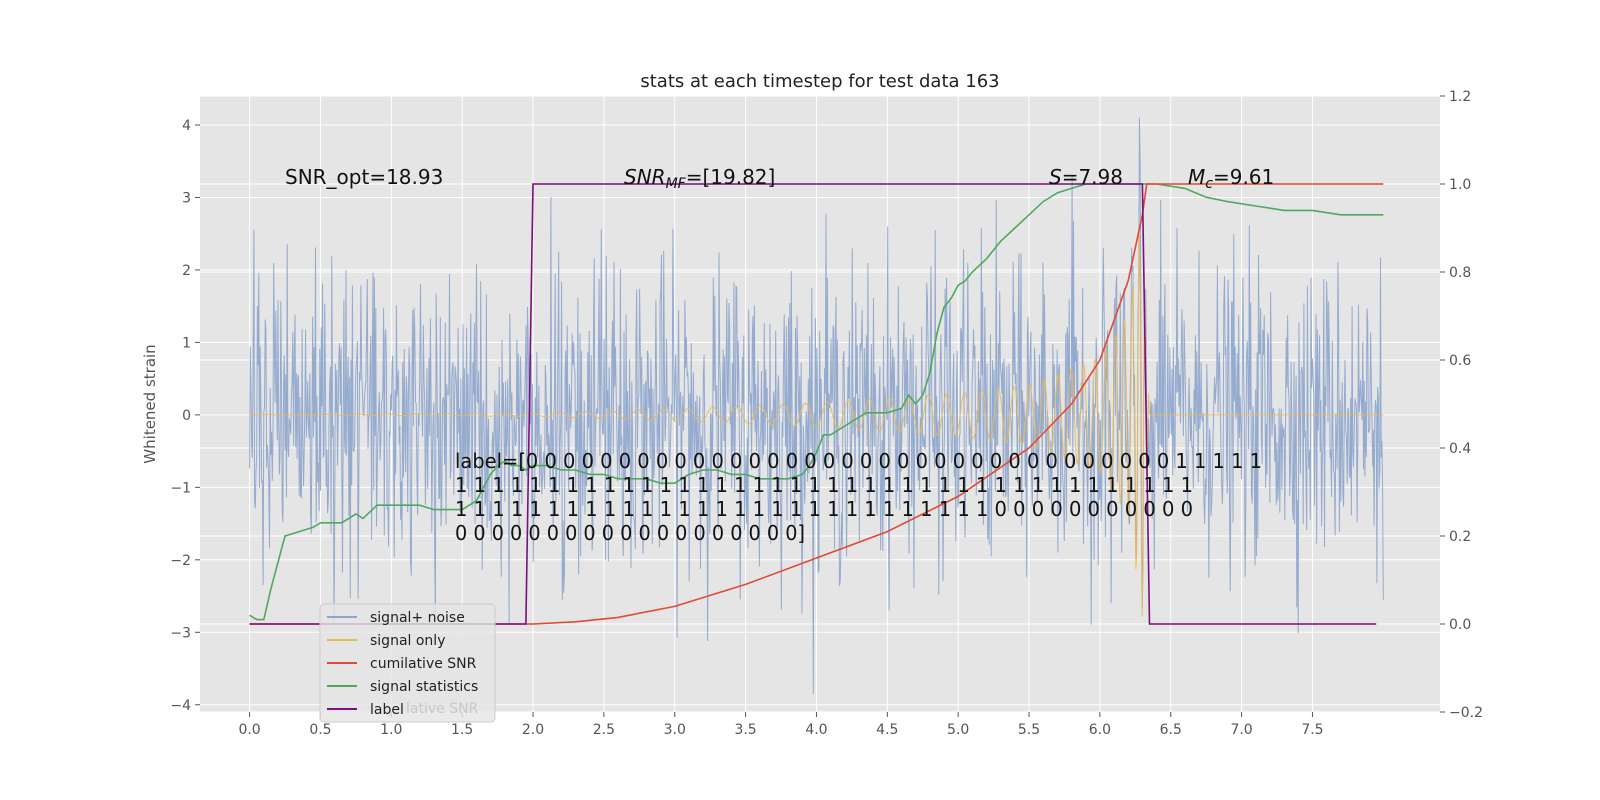 The height and width of the screenshot is (800, 1600). I want to click on x-tick-label: 1.5, so click(462, 730).